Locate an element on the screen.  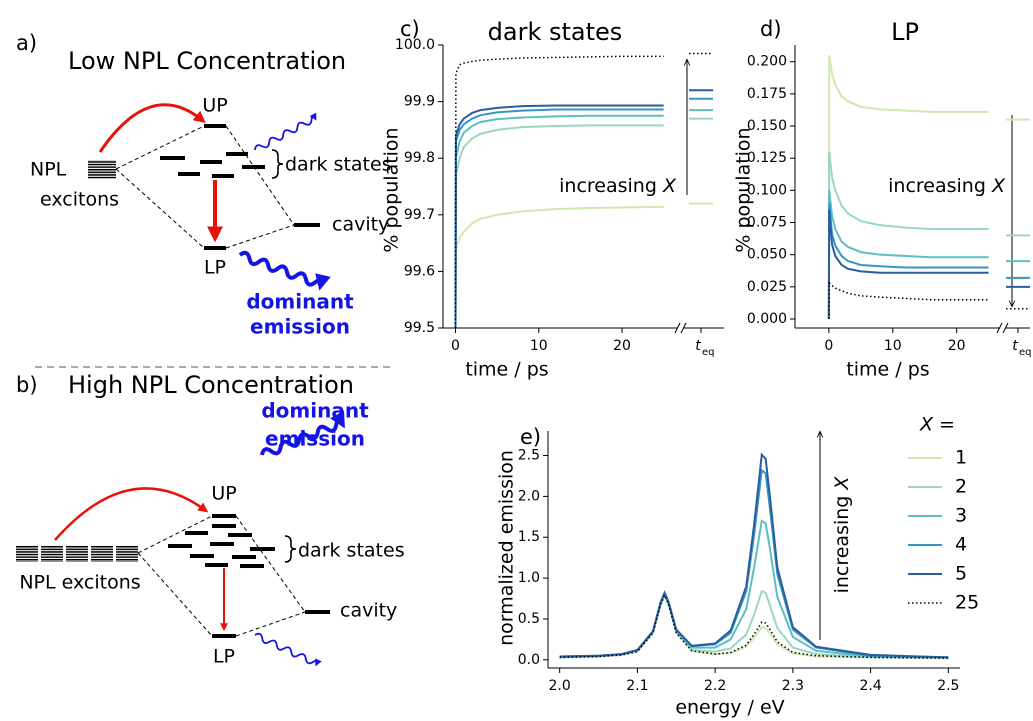
y-tick-label: 0.5 is located at coordinates (529, 619).